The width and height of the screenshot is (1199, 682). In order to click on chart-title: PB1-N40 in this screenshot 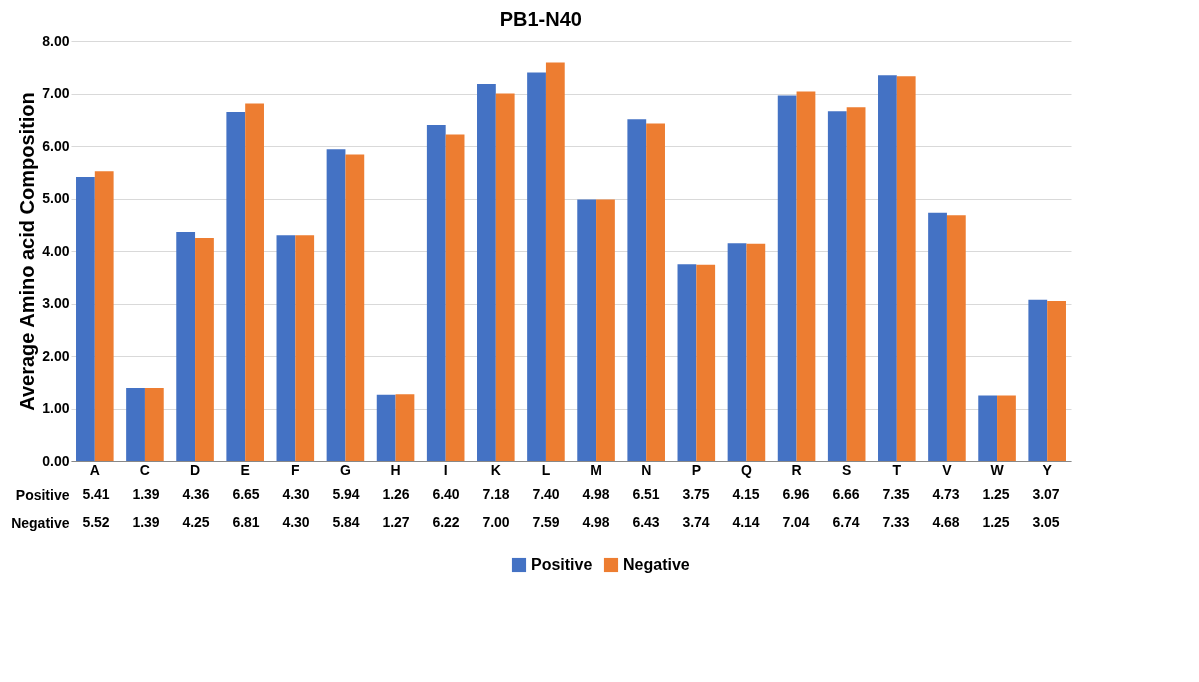, I will do `click(540, 19)`.